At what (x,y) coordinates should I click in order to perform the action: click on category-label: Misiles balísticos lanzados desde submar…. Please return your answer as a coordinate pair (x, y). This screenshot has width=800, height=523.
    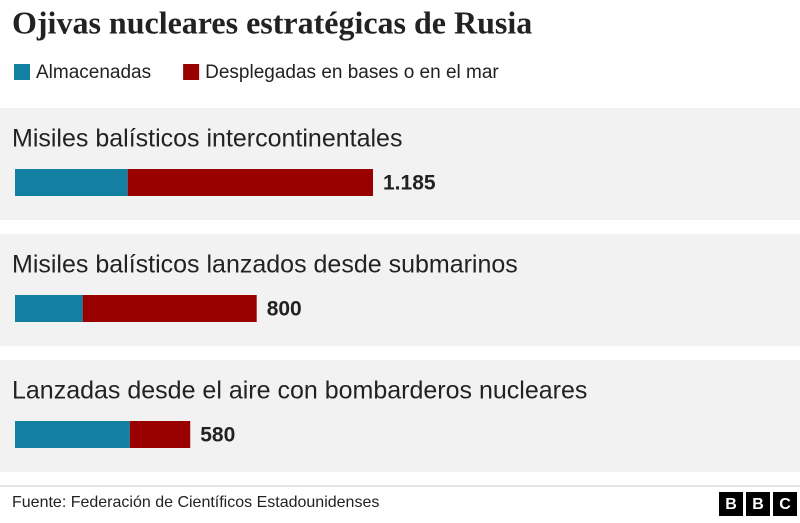
    Looking at the image, I should click on (265, 265).